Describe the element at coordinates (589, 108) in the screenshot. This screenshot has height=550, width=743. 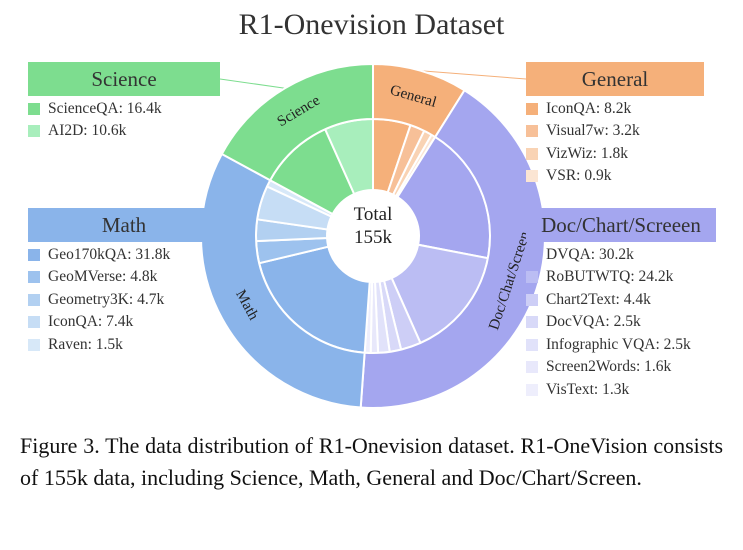
I see `legend-item-label: IconQA: 8.2k` at that location.